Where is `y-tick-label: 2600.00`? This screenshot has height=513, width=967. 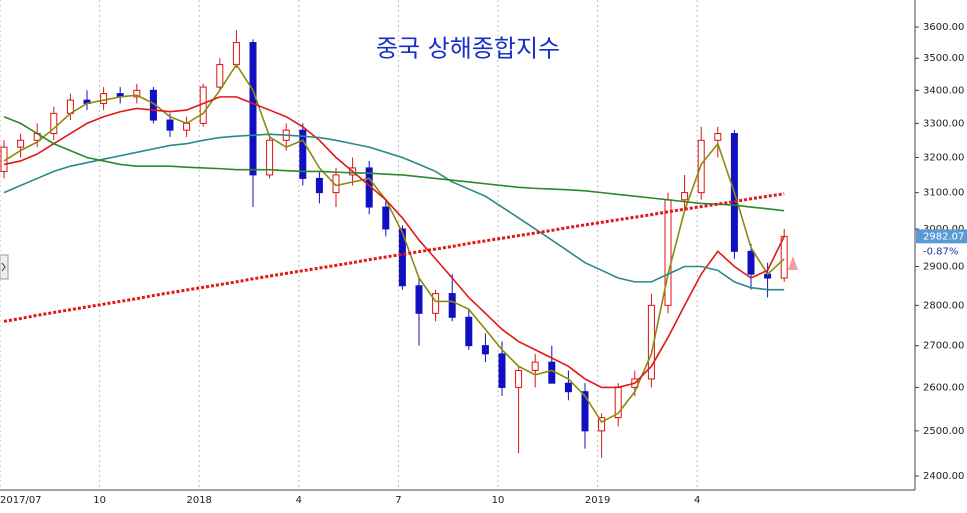 y-tick-label: 2600.00 is located at coordinates (943, 387).